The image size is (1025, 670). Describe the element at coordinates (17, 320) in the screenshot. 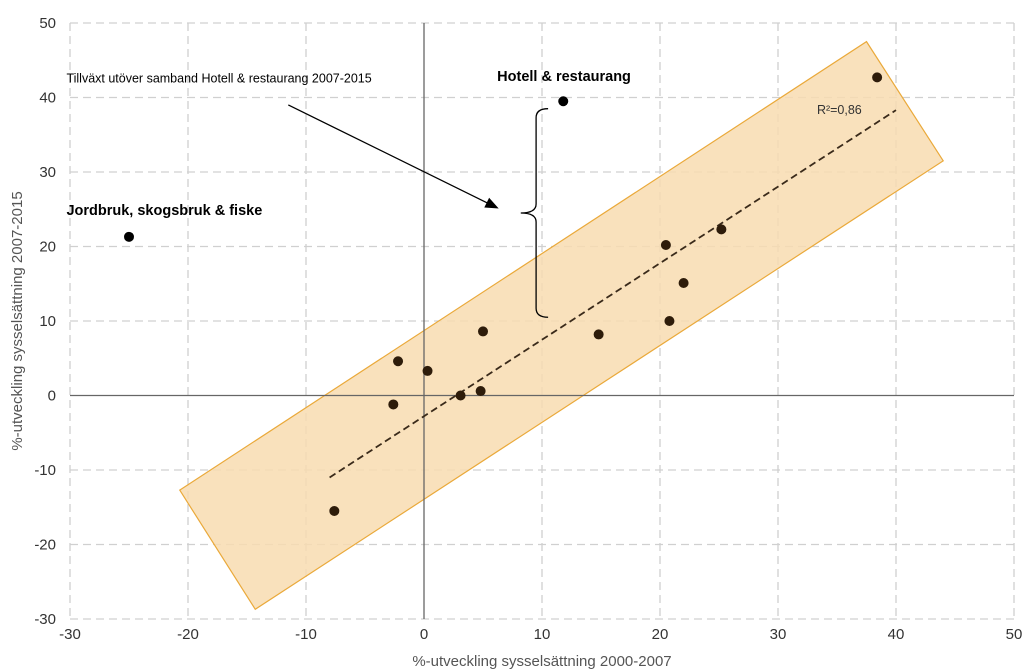

I see `y-axis-label: %-utveckling sysselsättning 2007-2015` at that location.